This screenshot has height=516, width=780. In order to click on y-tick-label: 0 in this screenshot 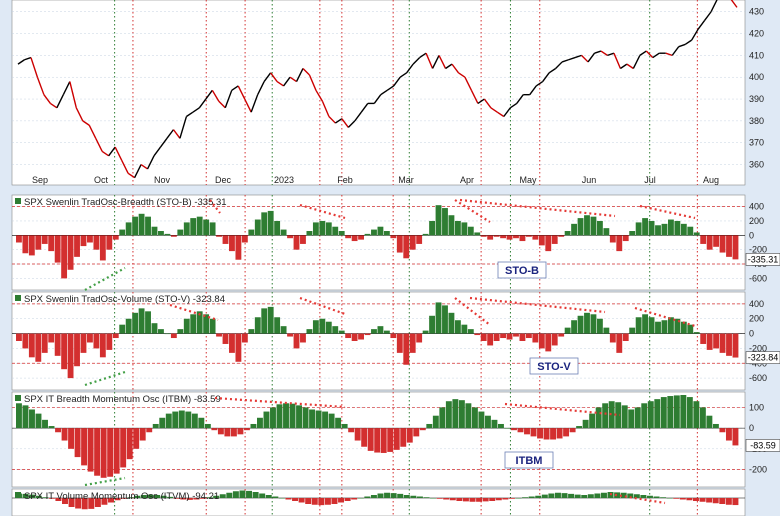, I will do `click(751, 235)`.